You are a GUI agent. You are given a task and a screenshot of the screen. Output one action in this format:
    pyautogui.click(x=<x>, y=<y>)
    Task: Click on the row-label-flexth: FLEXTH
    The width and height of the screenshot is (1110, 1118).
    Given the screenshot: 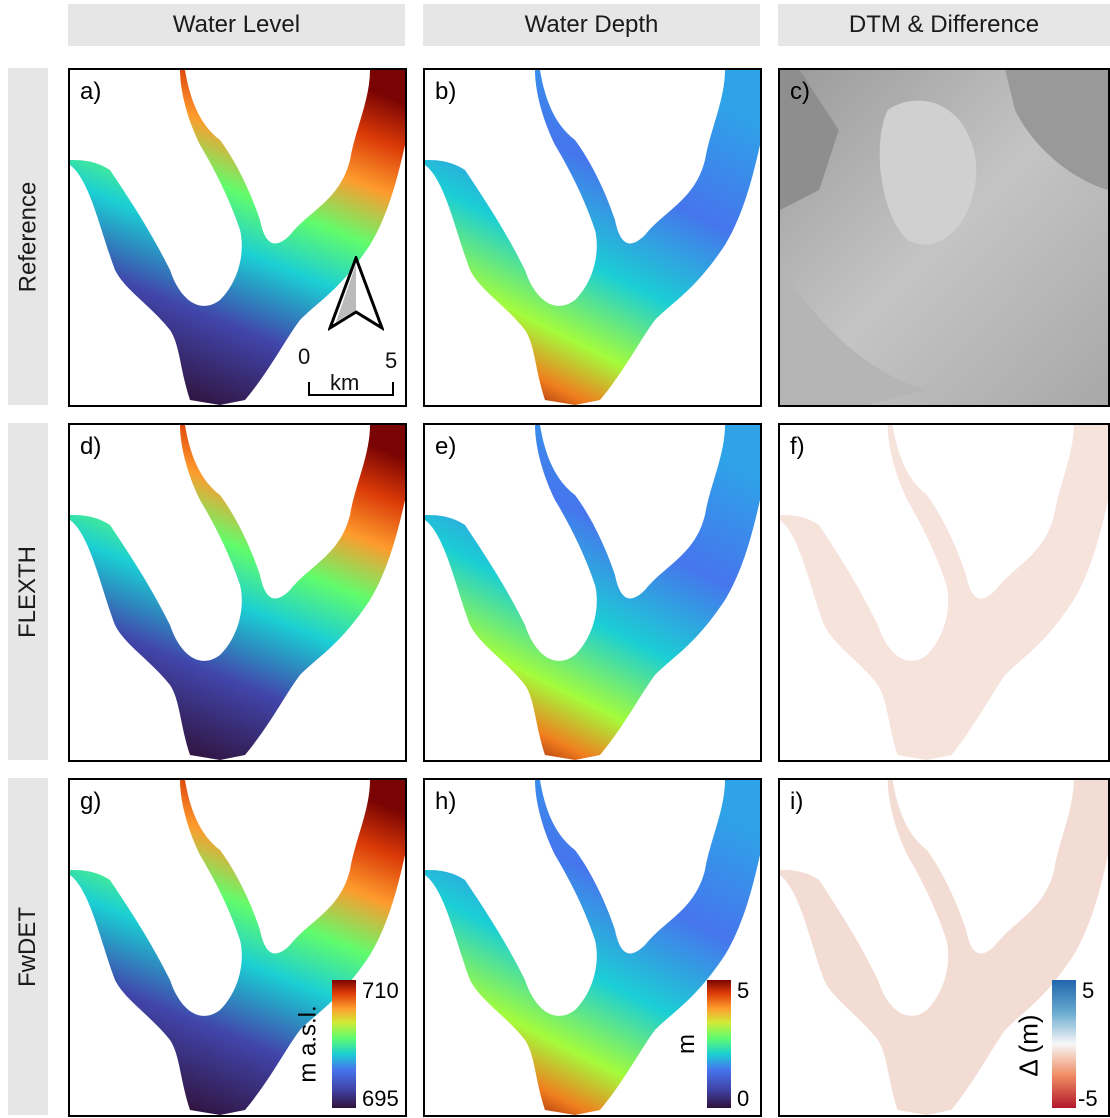 What is the action you would take?
    pyautogui.click(x=28, y=591)
    